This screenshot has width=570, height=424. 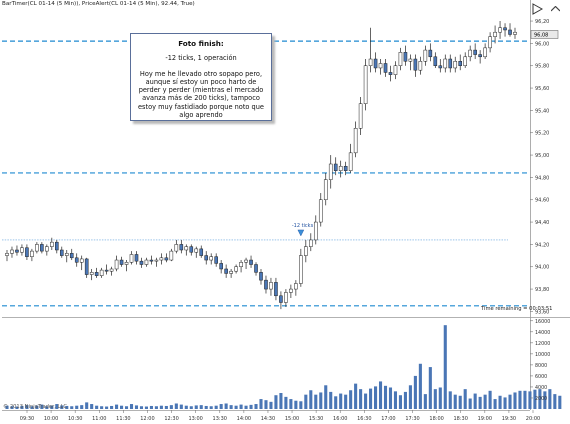 What do you see at coordinates (27, 419) in the screenshot?
I see `time-tick-label: 09:30` at bounding box center [27, 419].